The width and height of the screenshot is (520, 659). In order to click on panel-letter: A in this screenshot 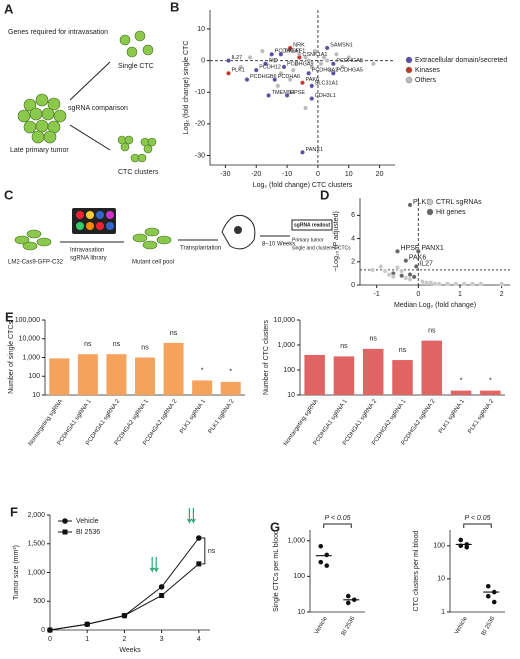, I will do `click(9, 8)`.